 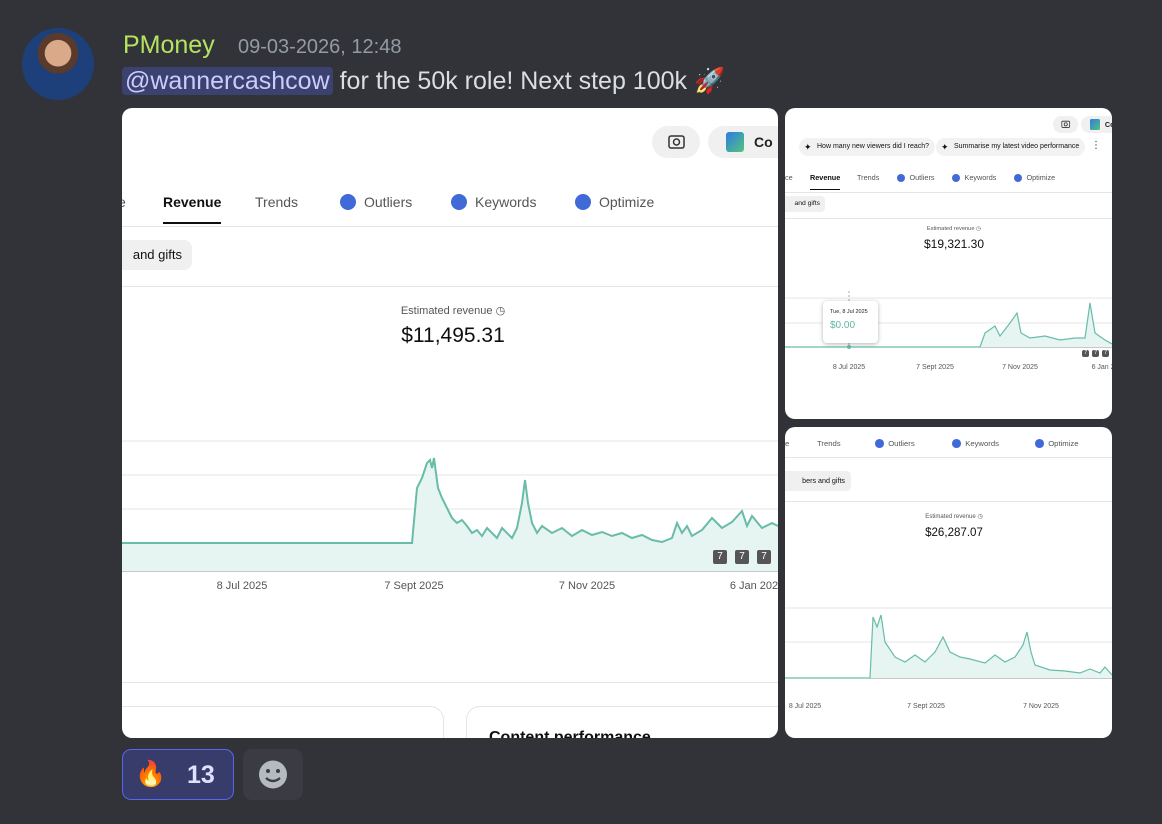 What do you see at coordinates (169, 45) in the screenshot?
I see `author-name: PMoney` at bounding box center [169, 45].